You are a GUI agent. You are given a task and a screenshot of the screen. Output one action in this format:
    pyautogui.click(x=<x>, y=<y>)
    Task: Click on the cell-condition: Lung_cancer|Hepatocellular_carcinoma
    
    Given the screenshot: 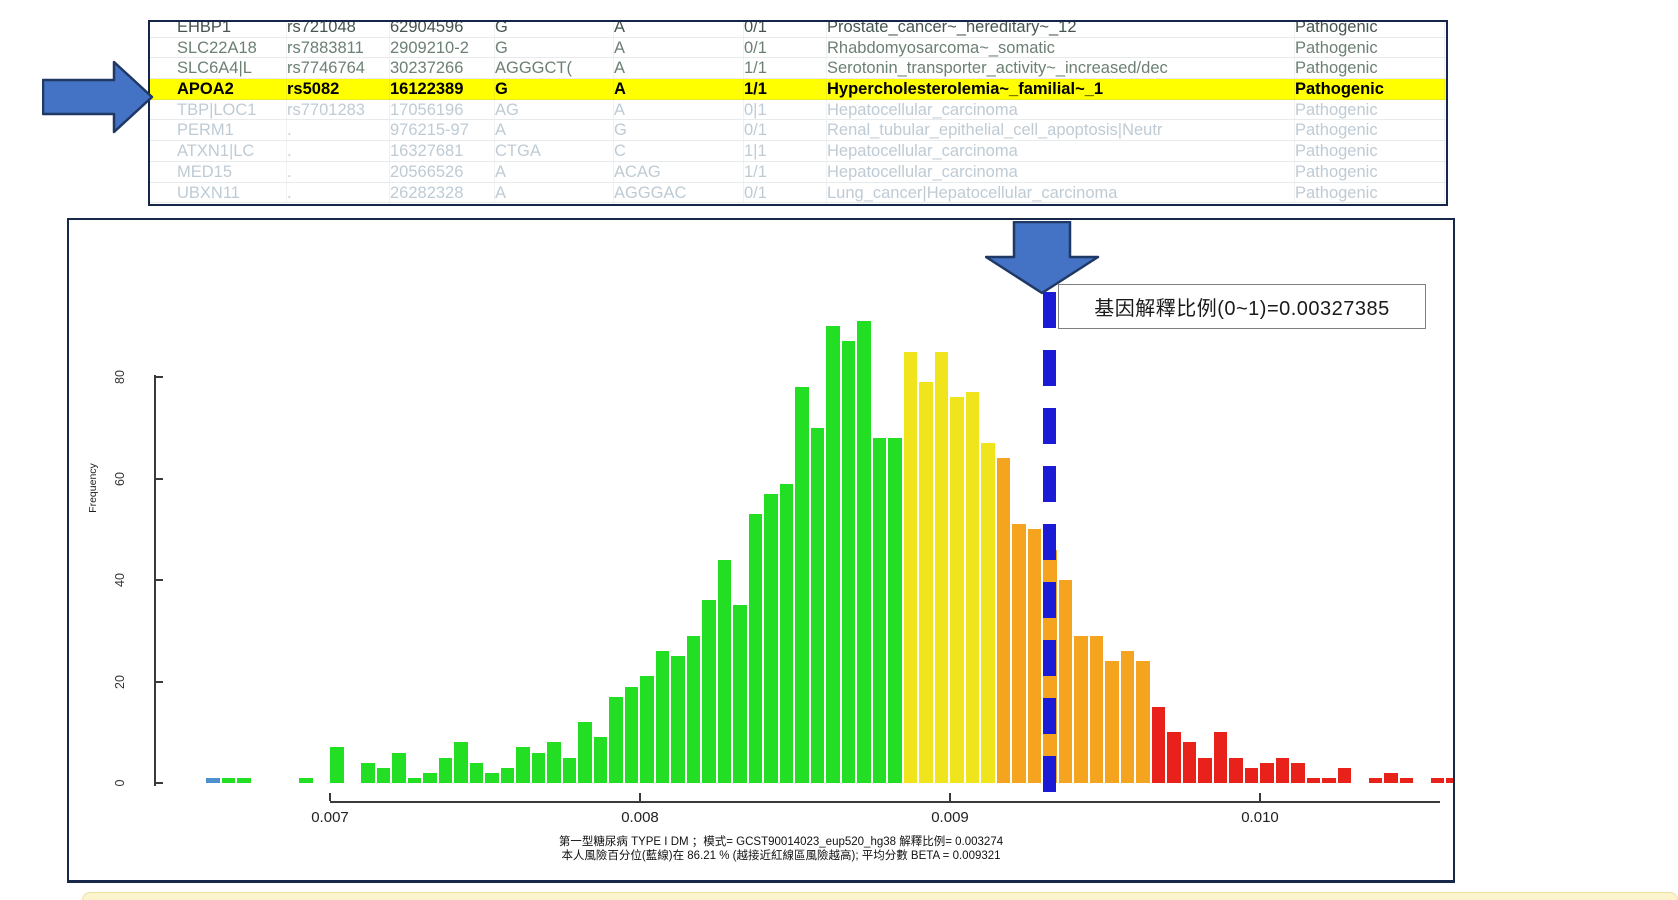 What is the action you would take?
    pyautogui.click(x=1061, y=192)
    